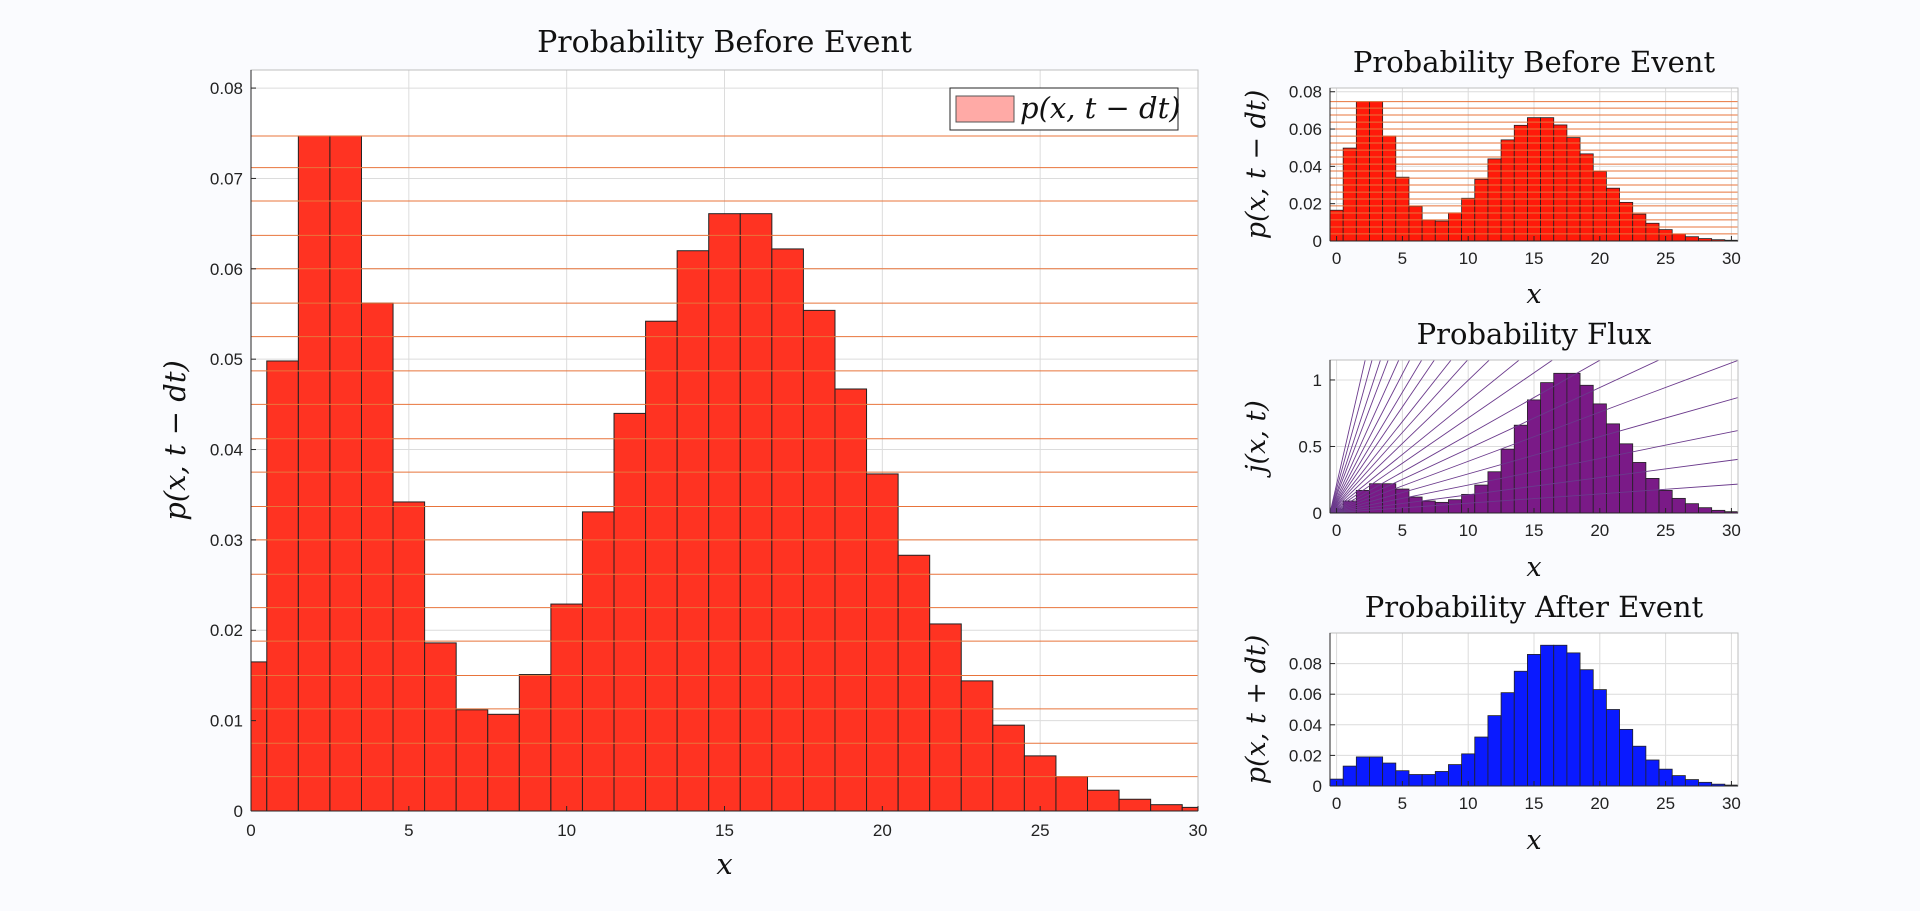  Describe the element at coordinates (1534, 62) in the screenshot. I see `chart-title: Probability Before Event` at that location.